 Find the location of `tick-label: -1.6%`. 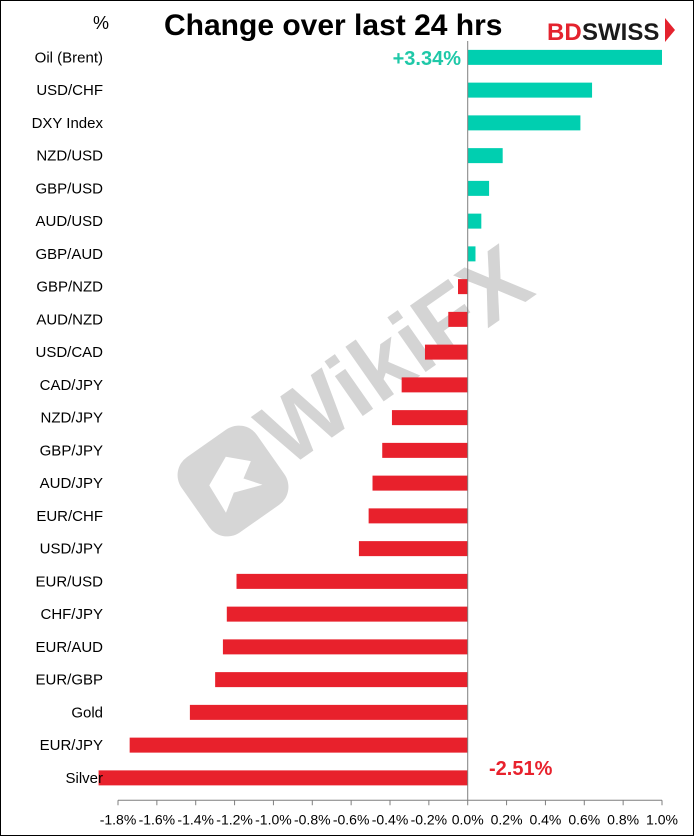

tick-label: -1.6% is located at coordinates (157, 819).